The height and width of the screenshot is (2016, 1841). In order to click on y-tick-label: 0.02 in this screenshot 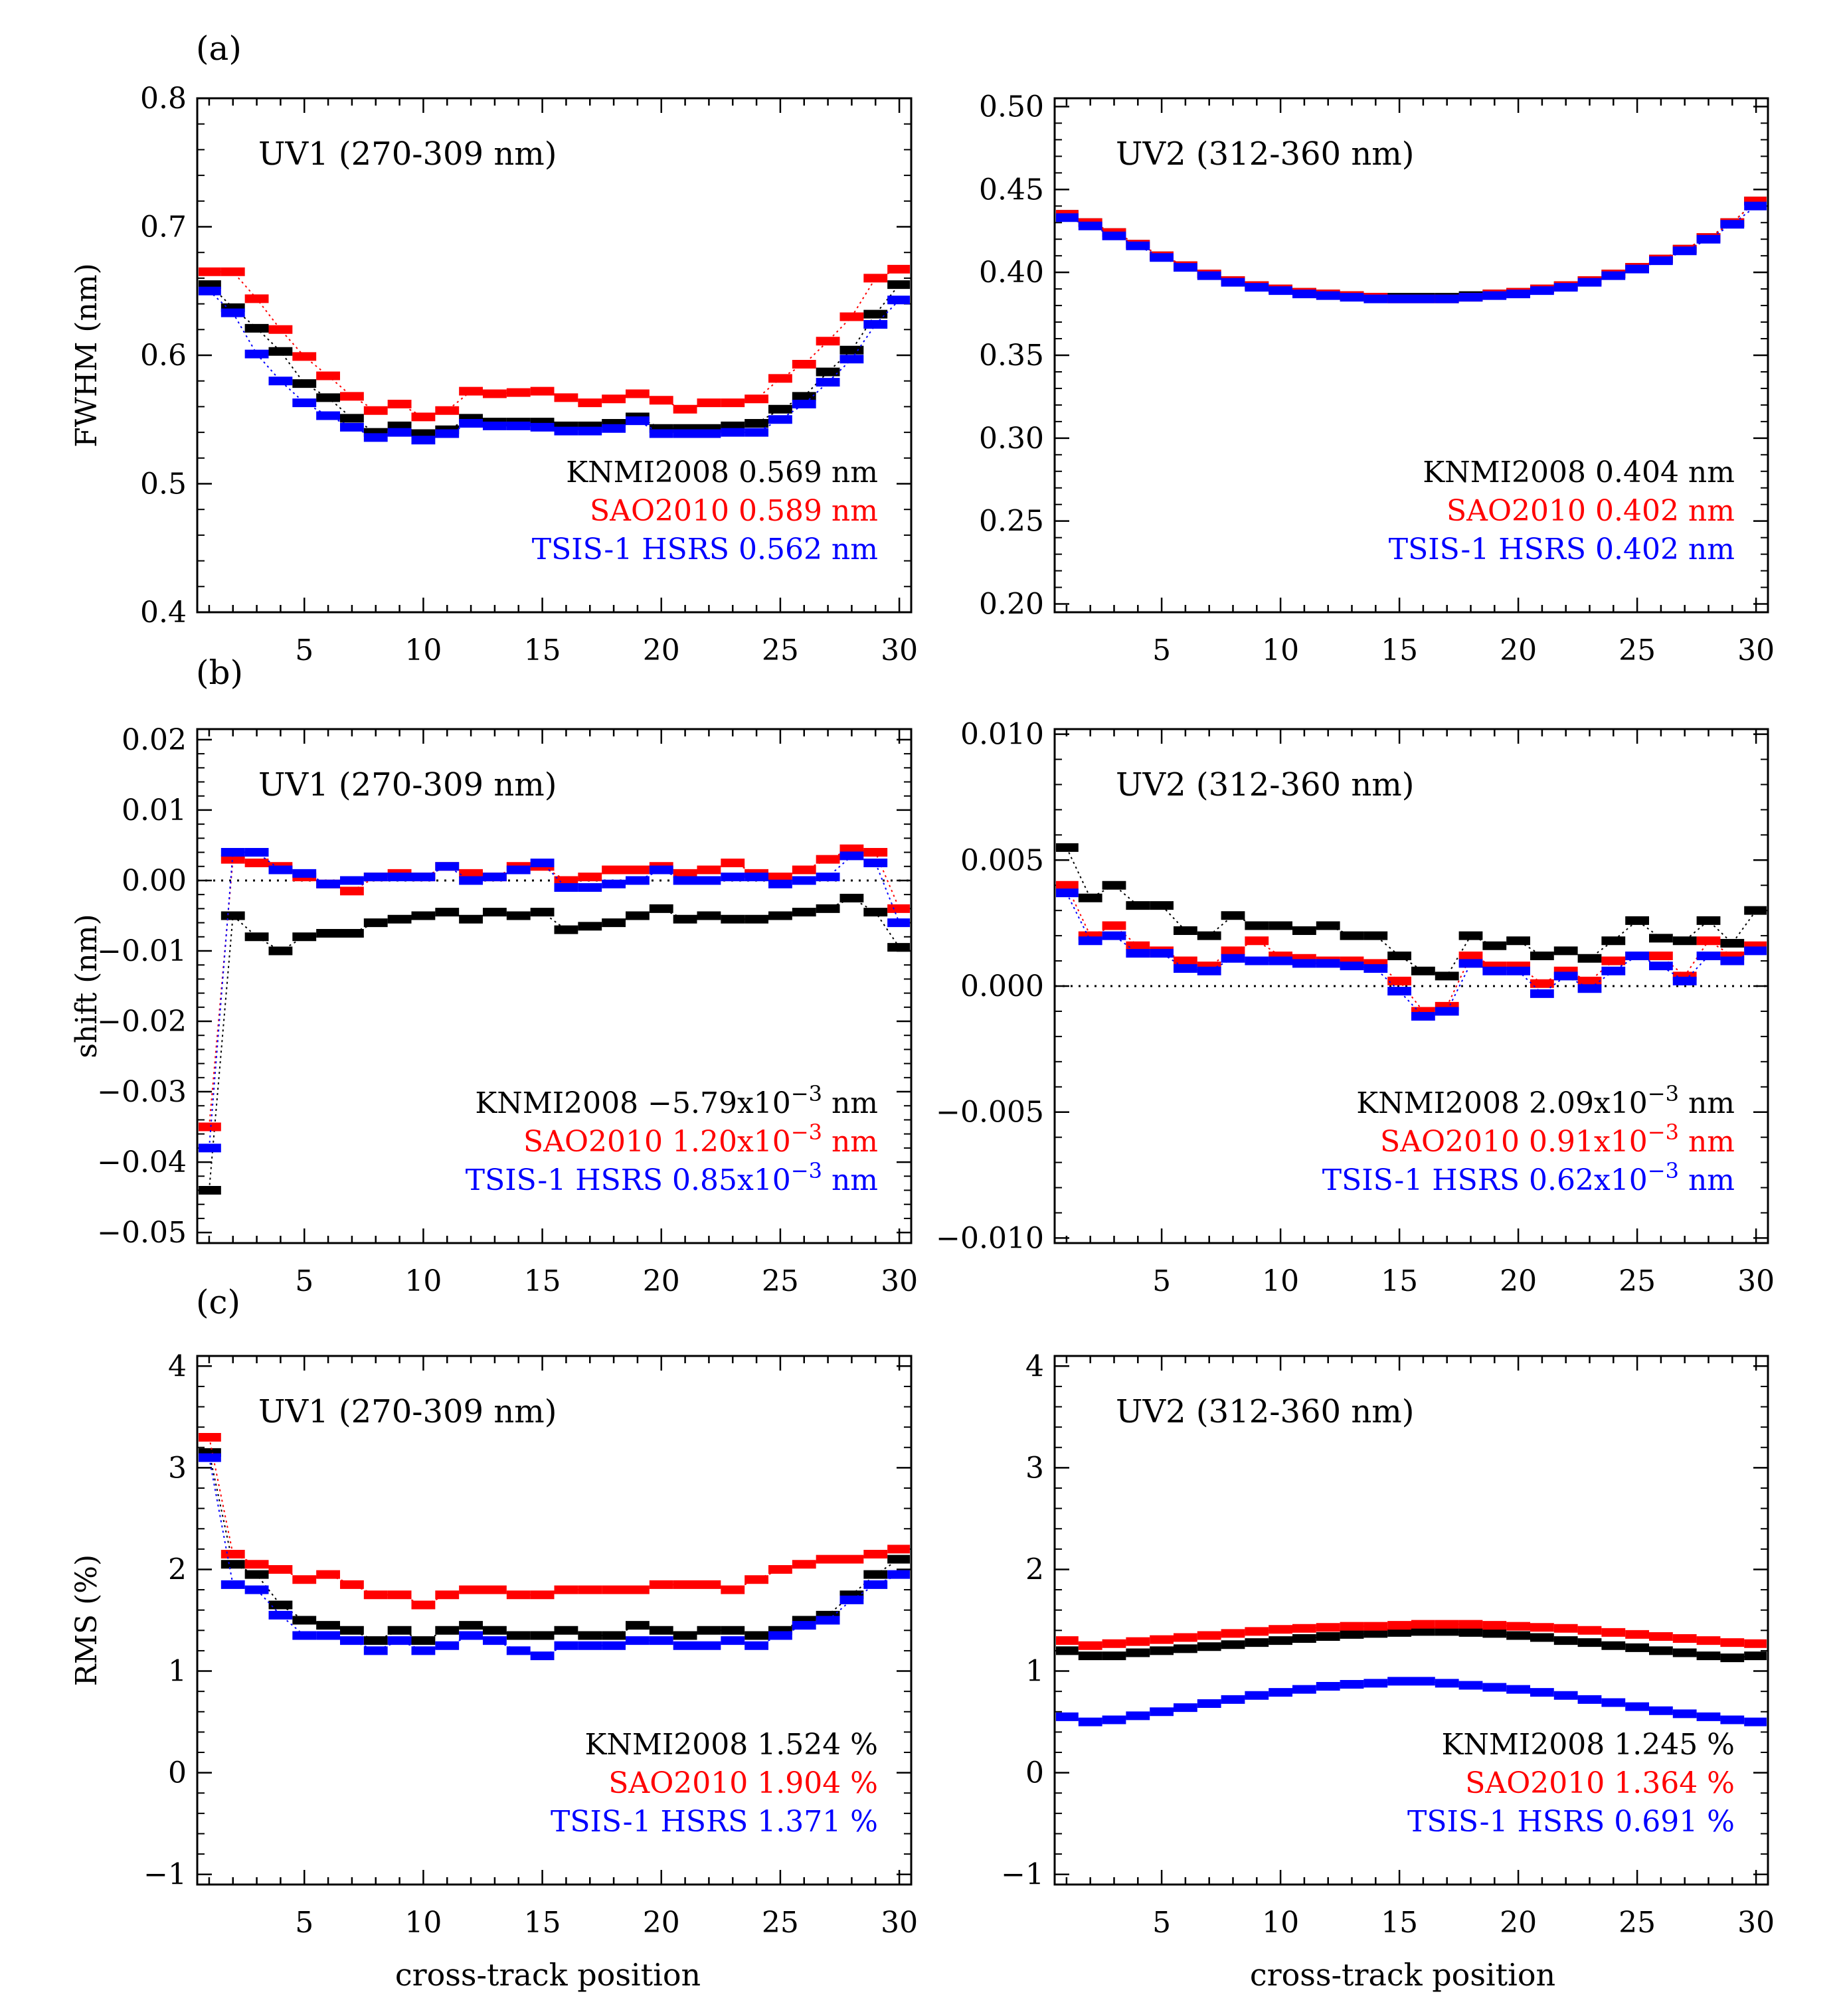, I will do `click(154, 740)`.